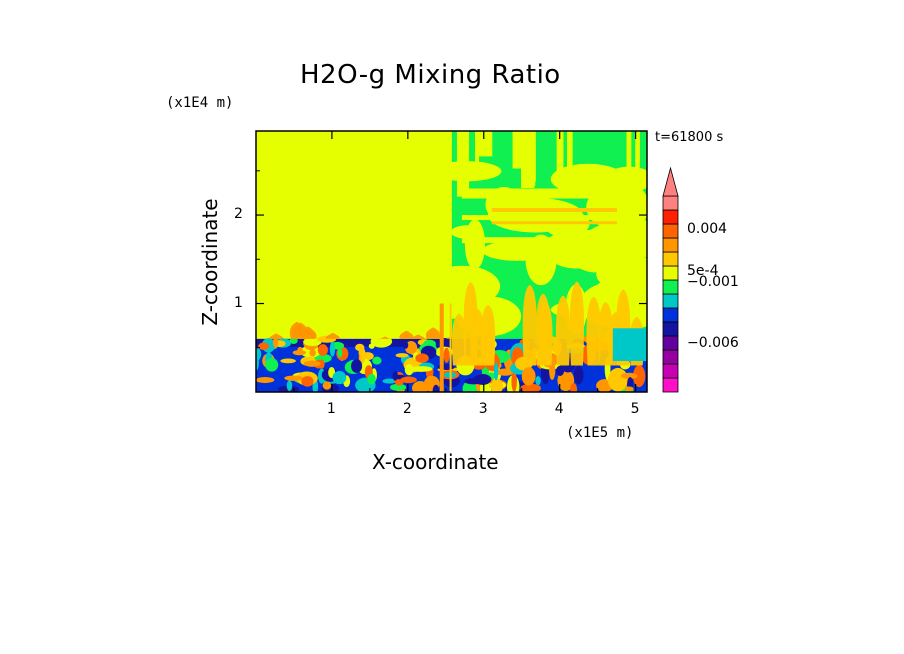 Image resolution: width=904 pixels, height=654 pixels. I want to click on x-axis-unit: (x1E5 m), so click(600, 433).